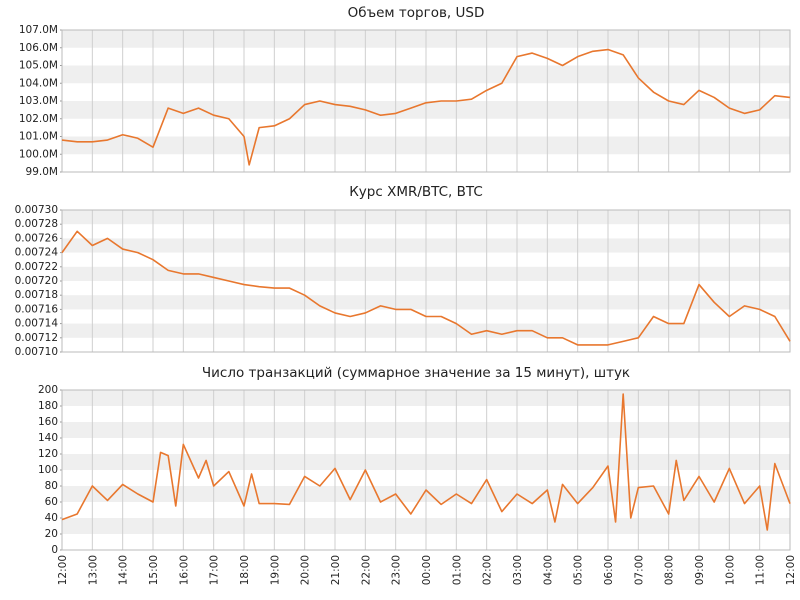  What do you see at coordinates (38, 30) in the screenshot?
I see `y-tick-label: 107.0M` at bounding box center [38, 30].